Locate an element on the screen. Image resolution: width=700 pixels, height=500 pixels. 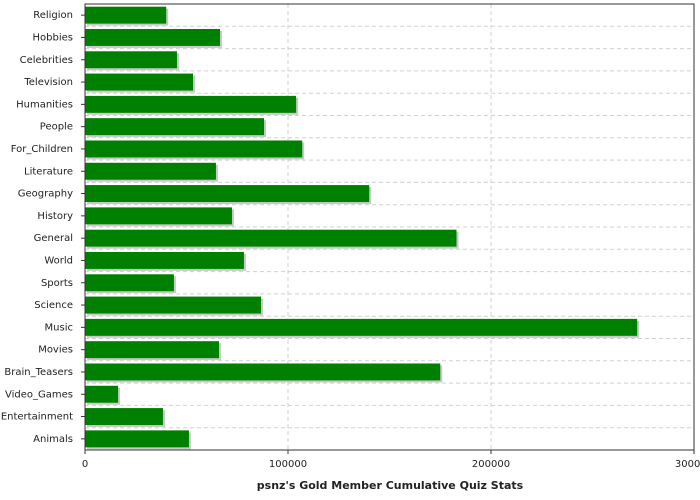
x-tick-label: 0 is located at coordinates (85, 464).